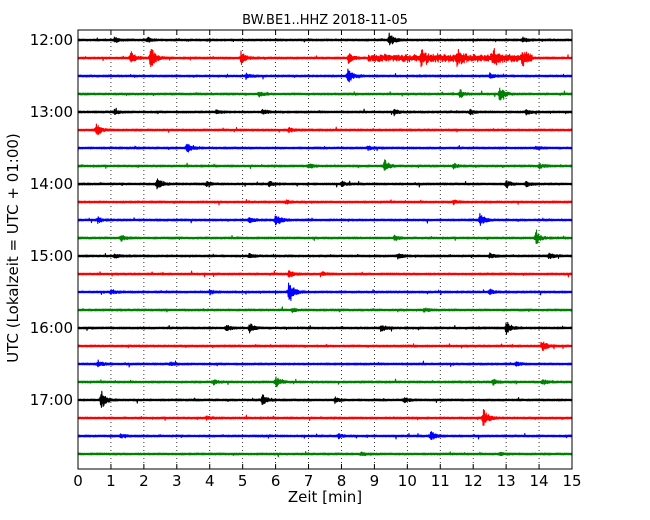 The image size is (650, 520). What do you see at coordinates (243, 481) in the screenshot?
I see `x-tick-label: 5` at bounding box center [243, 481].